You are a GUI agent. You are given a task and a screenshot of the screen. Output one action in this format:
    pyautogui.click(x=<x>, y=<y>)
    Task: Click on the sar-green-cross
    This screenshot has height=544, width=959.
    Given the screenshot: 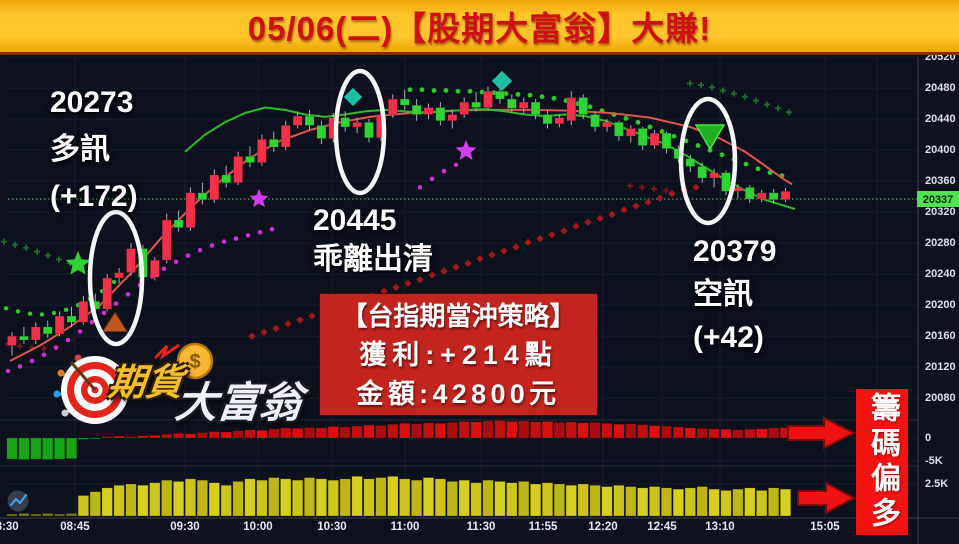 What is the action you would take?
    pyautogui.click(x=778, y=108)
    